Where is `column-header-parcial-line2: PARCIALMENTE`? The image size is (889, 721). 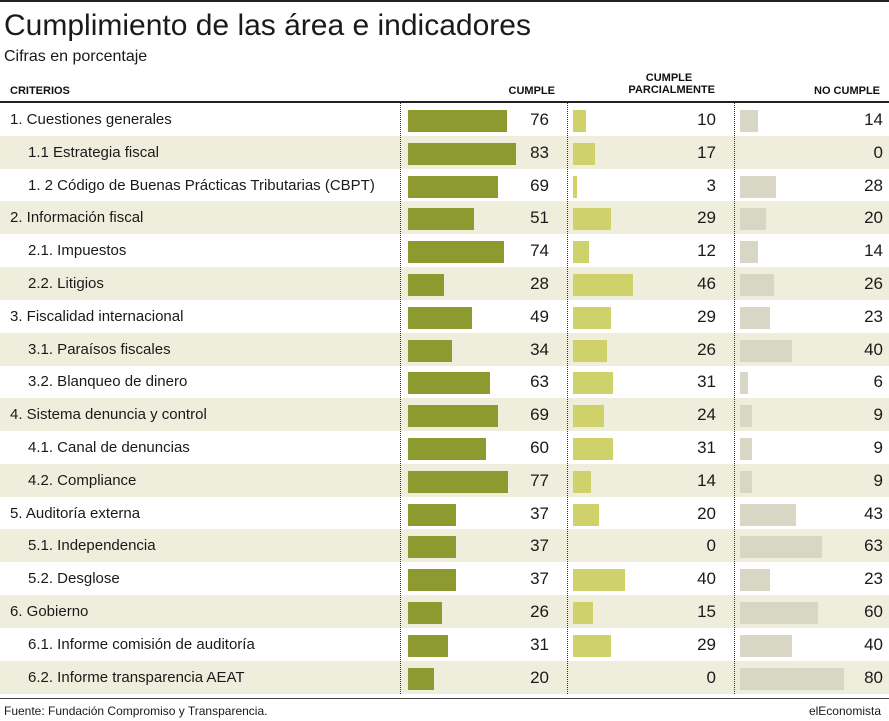 column-header-parcial-line2: PARCIALMENTE is located at coordinates (671, 90).